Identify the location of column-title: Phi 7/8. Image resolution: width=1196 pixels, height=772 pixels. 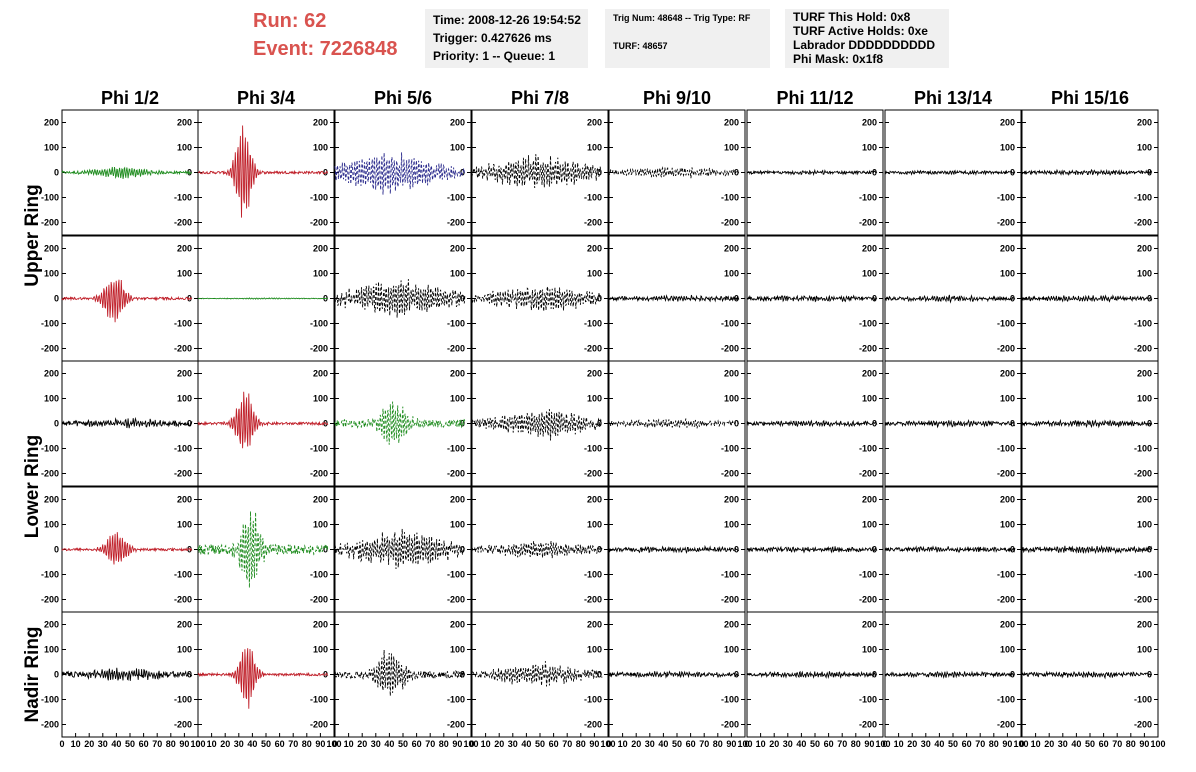
(540, 98).